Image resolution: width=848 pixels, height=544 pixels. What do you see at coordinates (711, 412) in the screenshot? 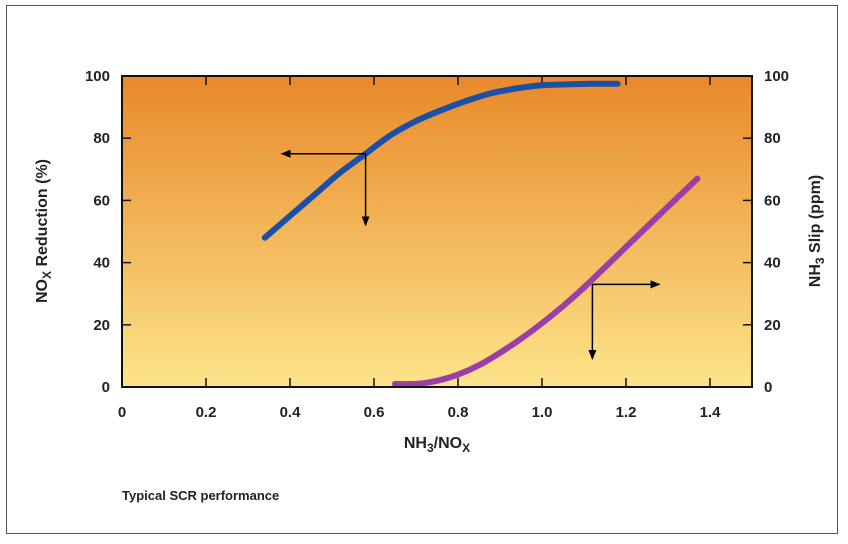
I see `x-tick-label: 1.4` at bounding box center [711, 412].